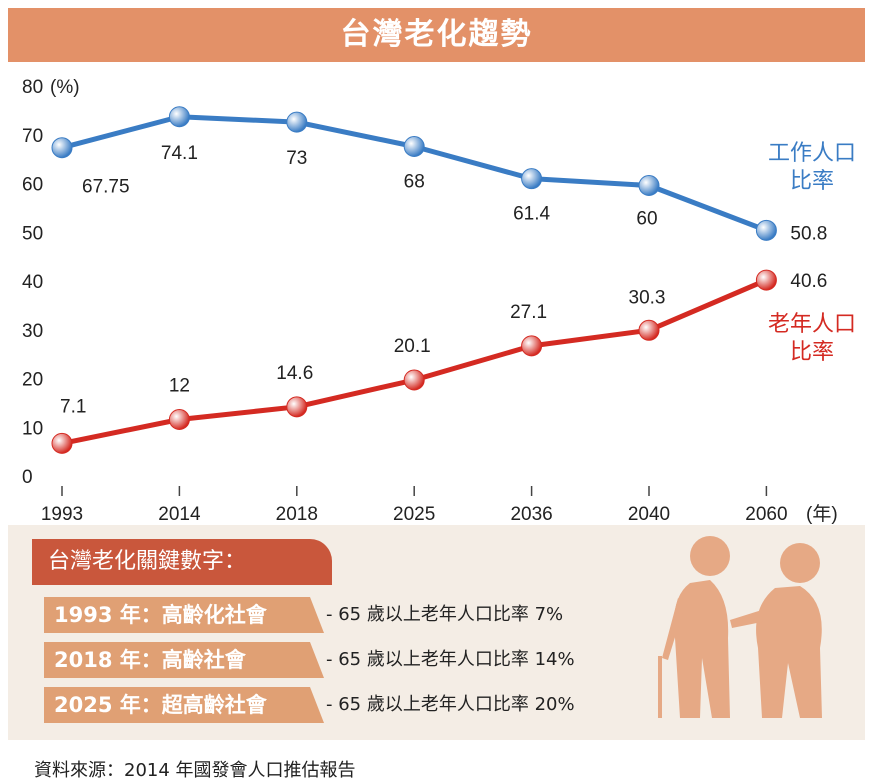 The image size is (873, 780). What do you see at coordinates (184, 615) in the screenshot?
I see `fact-label: 1993 年：高齡化社會` at bounding box center [184, 615].